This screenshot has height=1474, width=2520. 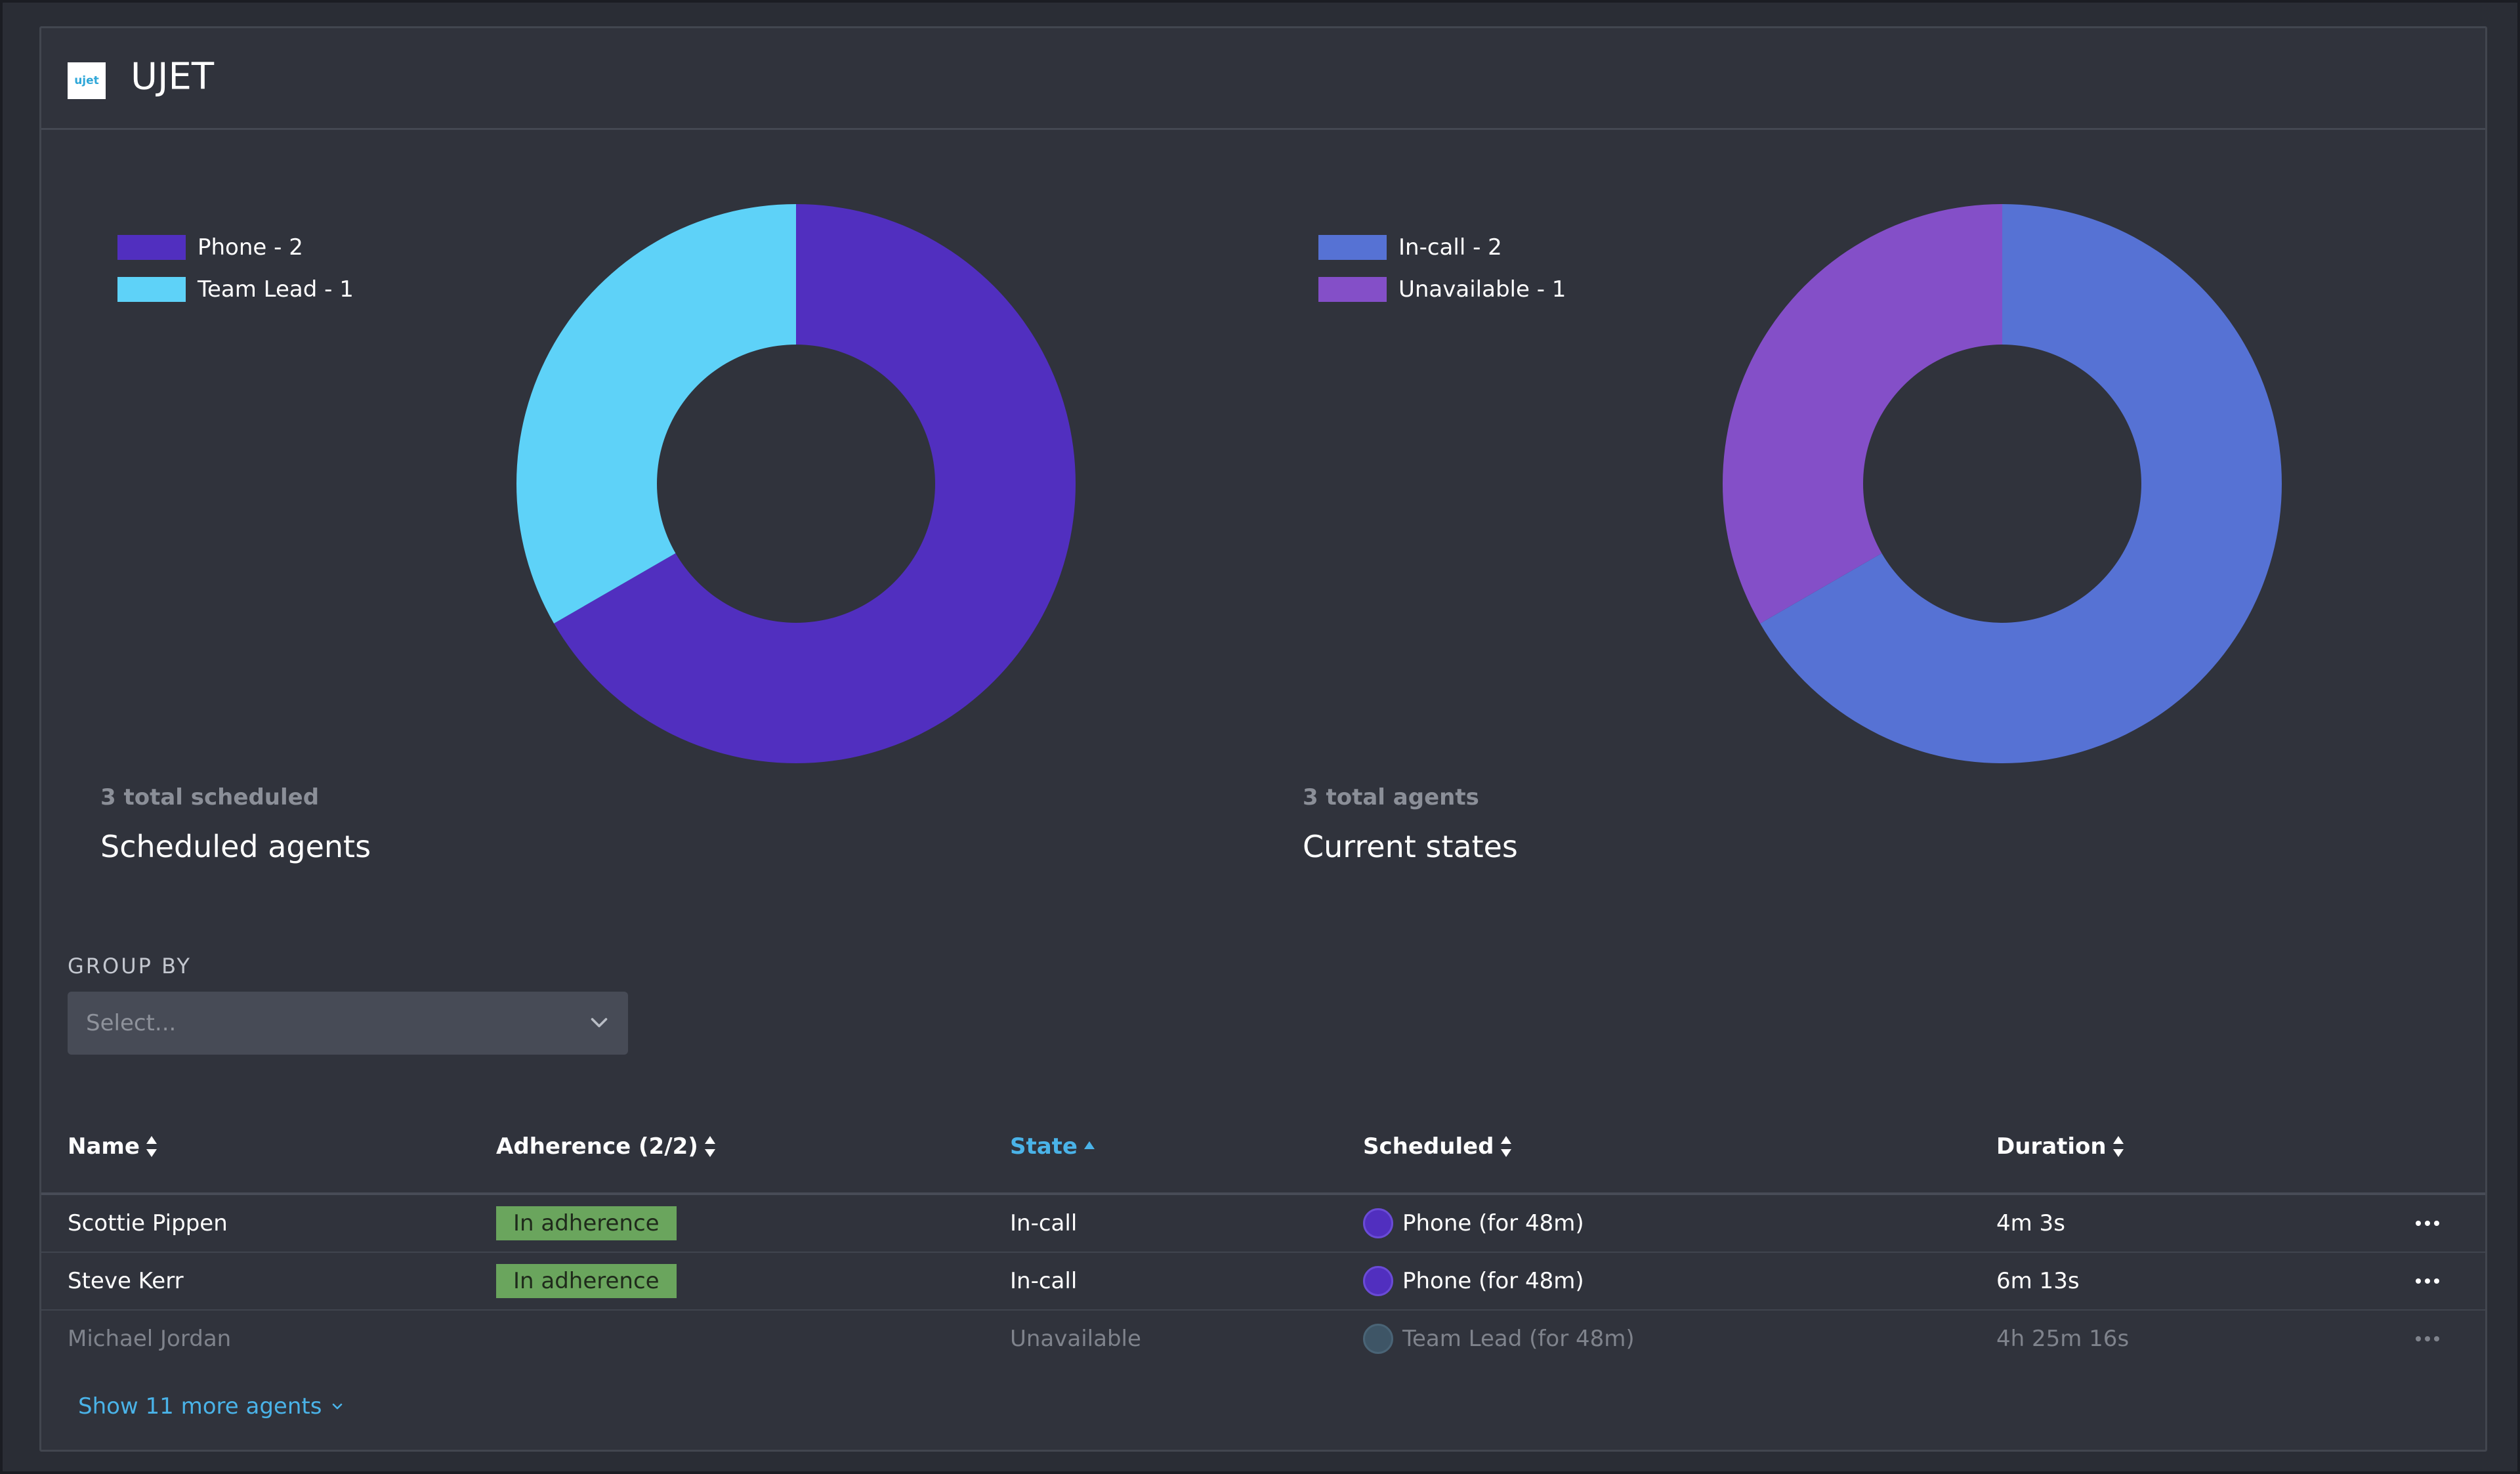 What do you see at coordinates (126, 1281) in the screenshot?
I see `agent-name: Steve Kerr` at bounding box center [126, 1281].